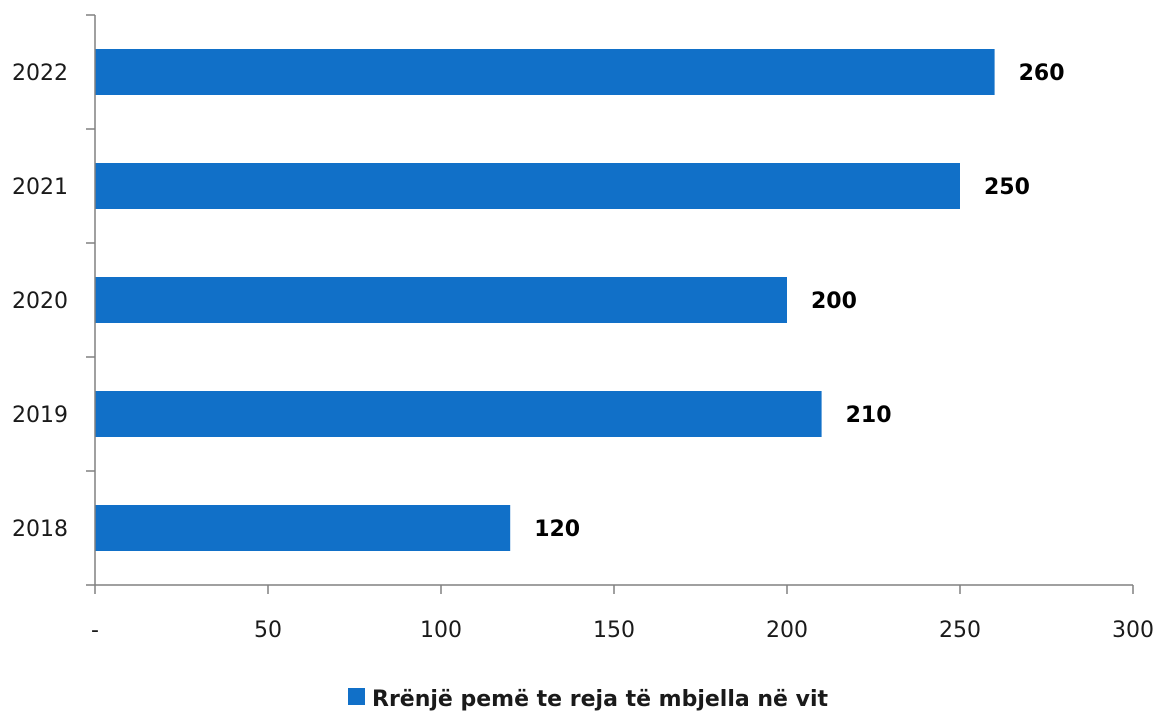 The width and height of the screenshot is (1157, 723). I want to click on y-tick-label-2021: 2021, so click(40, 187).